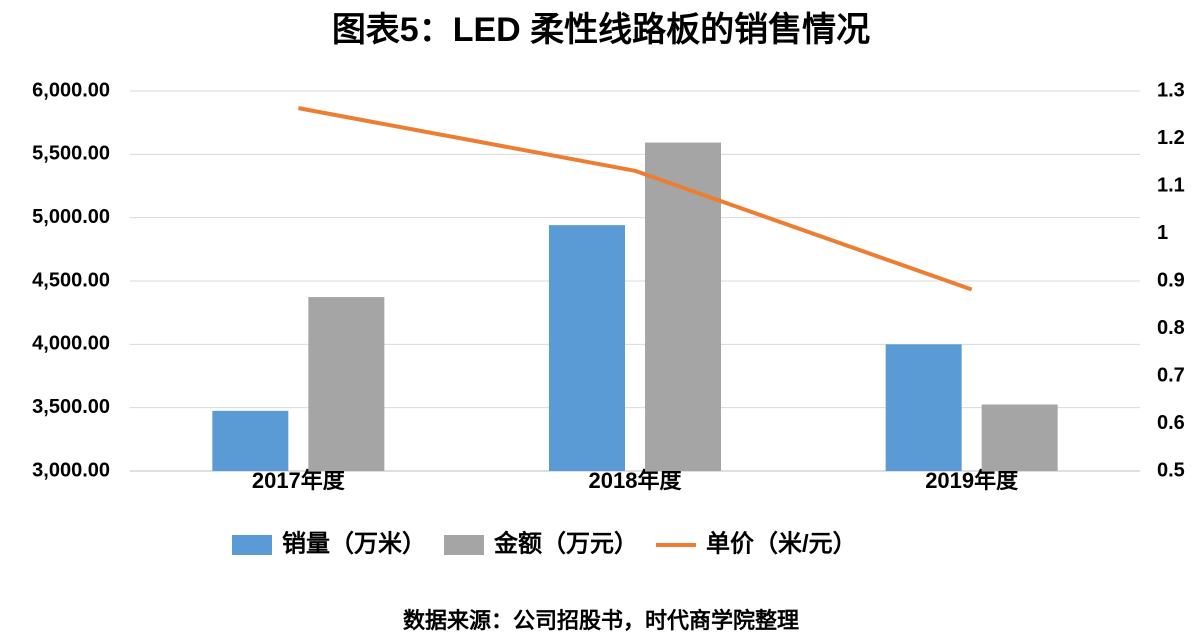  I want to click on y2-tick-label: 0.7, so click(1171, 375).